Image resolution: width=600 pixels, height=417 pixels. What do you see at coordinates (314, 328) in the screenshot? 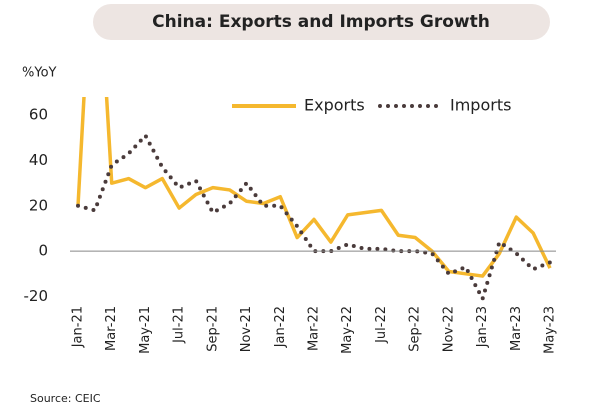
I see `x-tick-label: Mar-22` at bounding box center [314, 328].